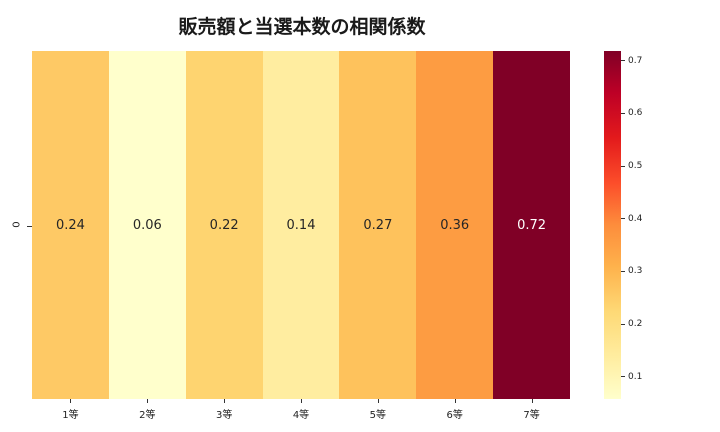 The height and width of the screenshot is (432, 720). I want to click on x-tick-label: 6等, so click(454, 410).